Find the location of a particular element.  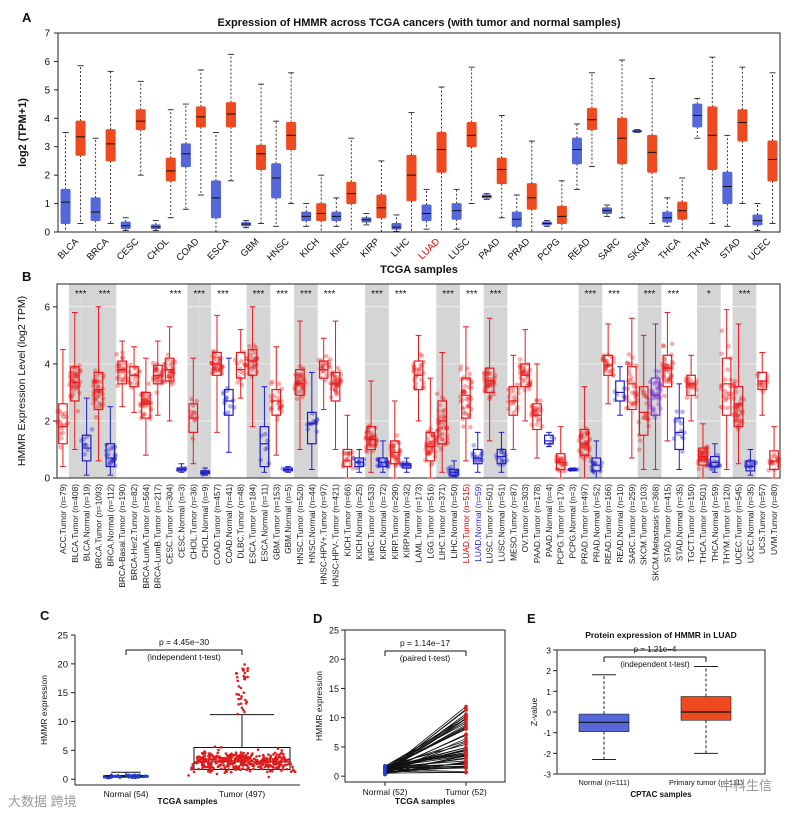

y-tick-label: 20 is located at coordinates (62, 664).